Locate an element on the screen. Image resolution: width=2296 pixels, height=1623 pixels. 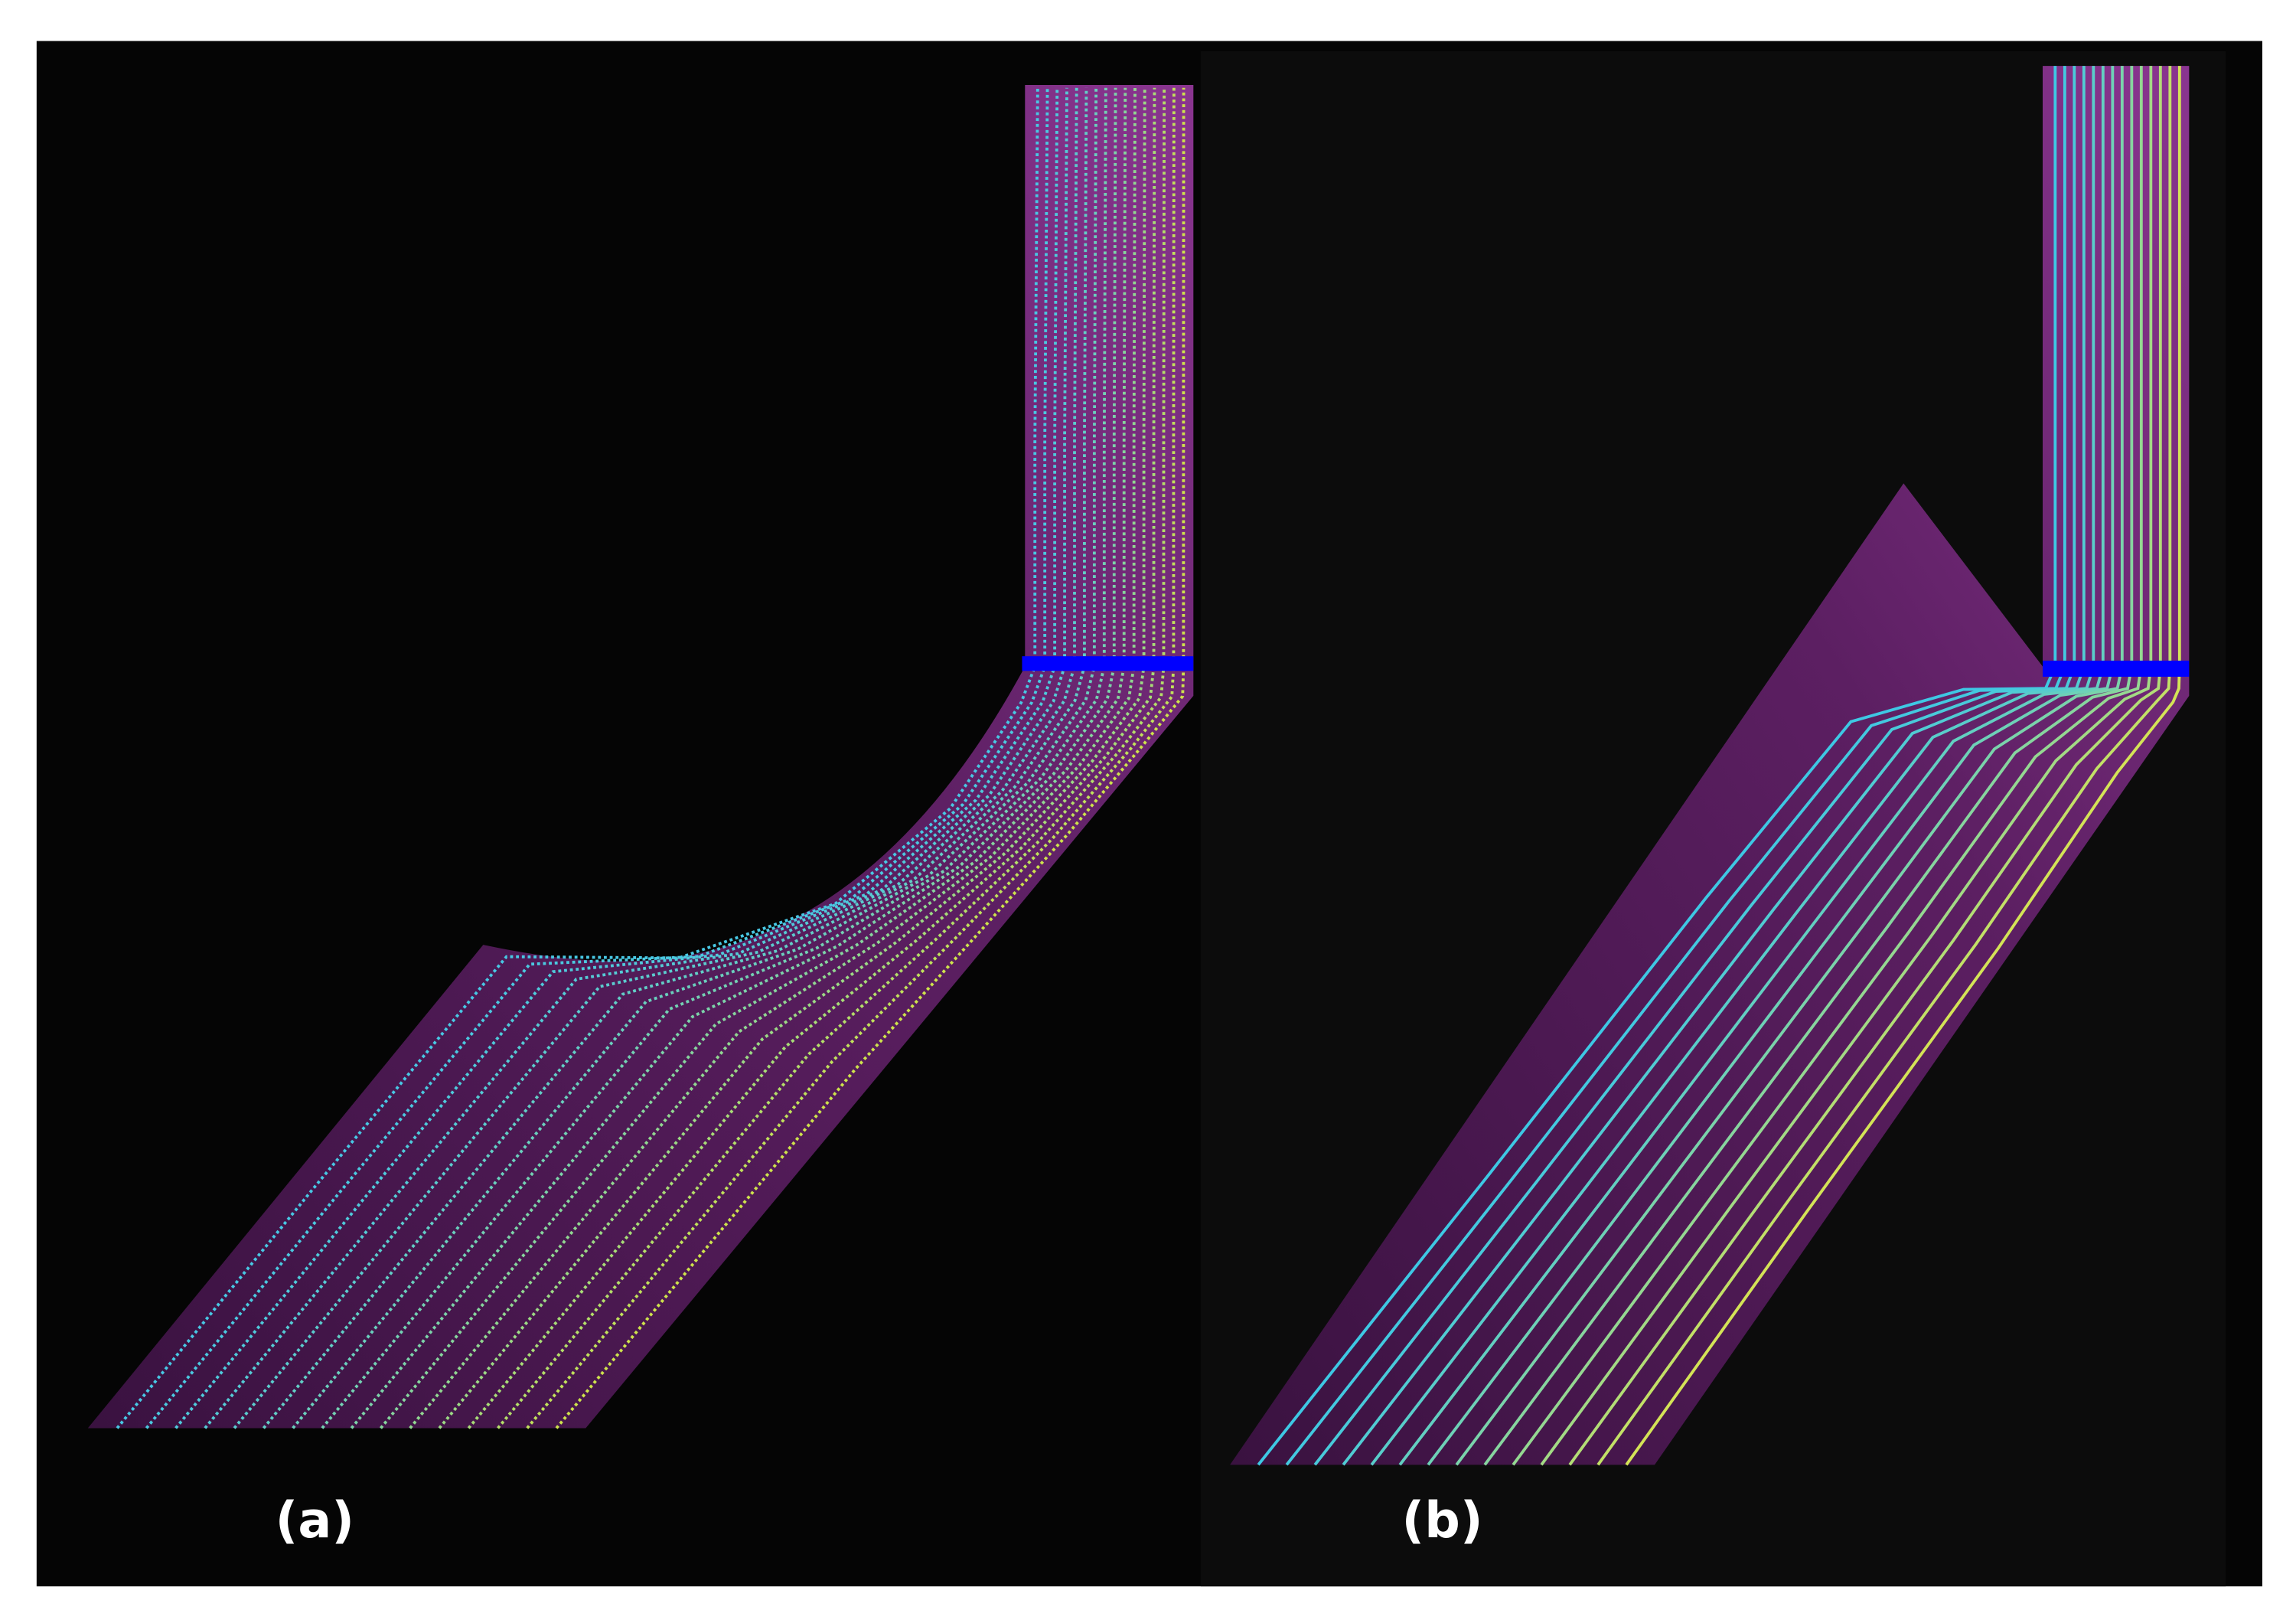
panel-label: (a) is located at coordinates (315, 1521).